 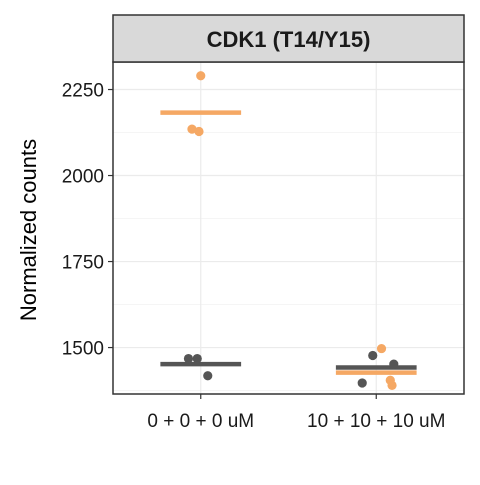 What do you see at coordinates (83, 177) in the screenshot?
I see `y-tick-label: 2000` at bounding box center [83, 177].